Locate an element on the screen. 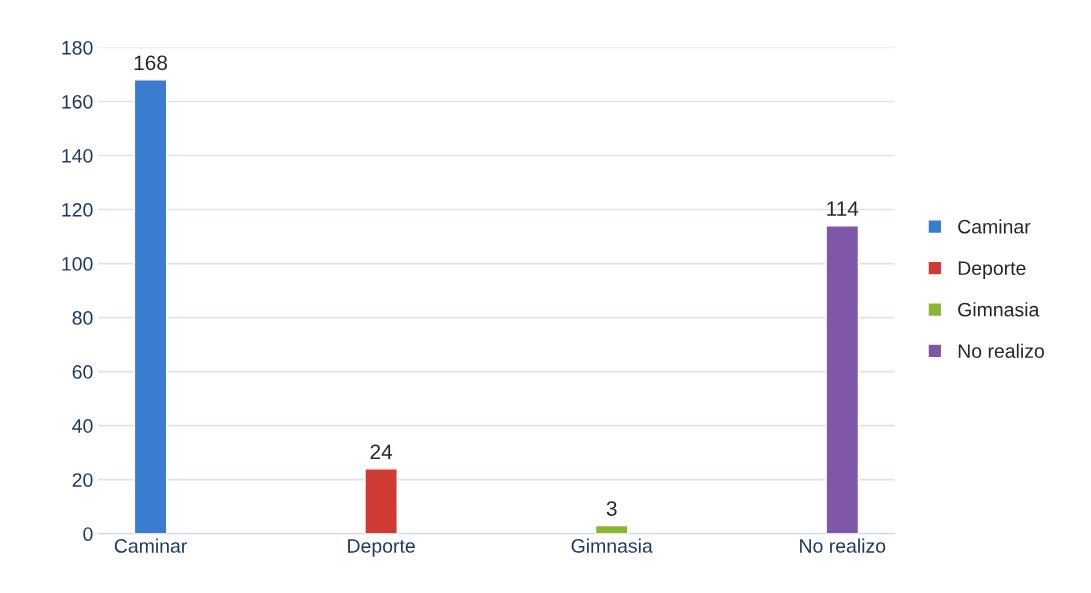 Image resolution: width=1091 pixels, height=593 pixels. y-tick-label: 160 is located at coordinates (77, 101).